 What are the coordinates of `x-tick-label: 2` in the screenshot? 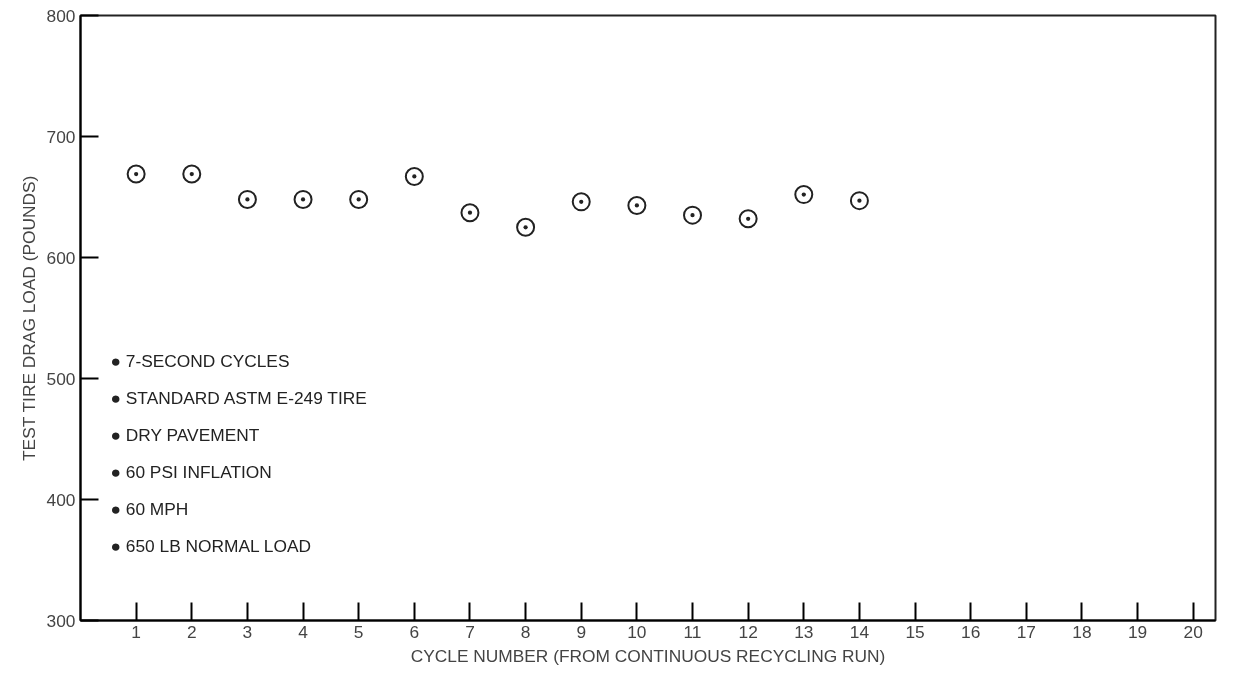 It's located at (191, 631).